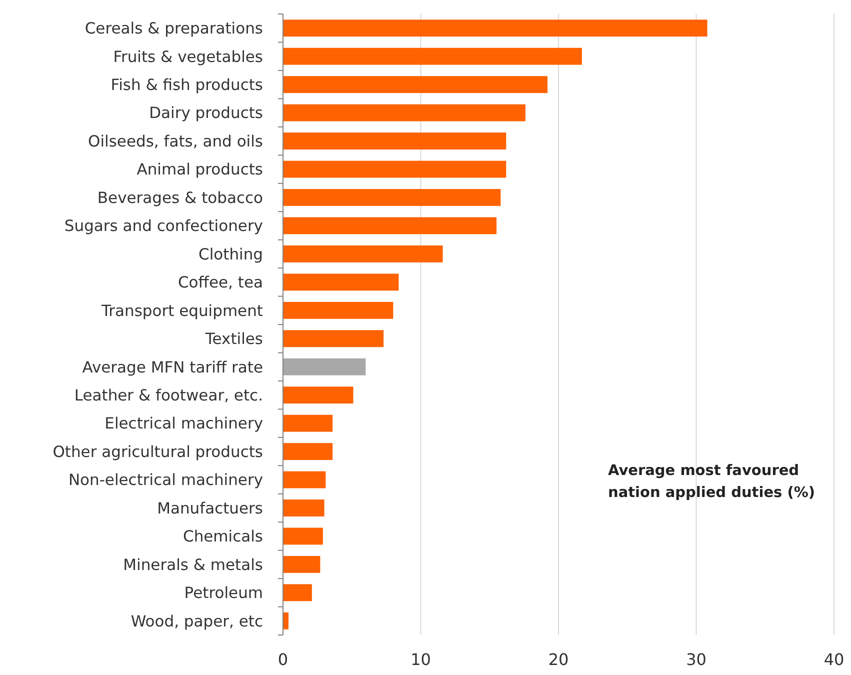 The width and height of the screenshot is (851, 675). Describe the element at coordinates (711, 482) in the screenshot. I see `annotation: Average most favoured nation applied duties (%)` at that location.